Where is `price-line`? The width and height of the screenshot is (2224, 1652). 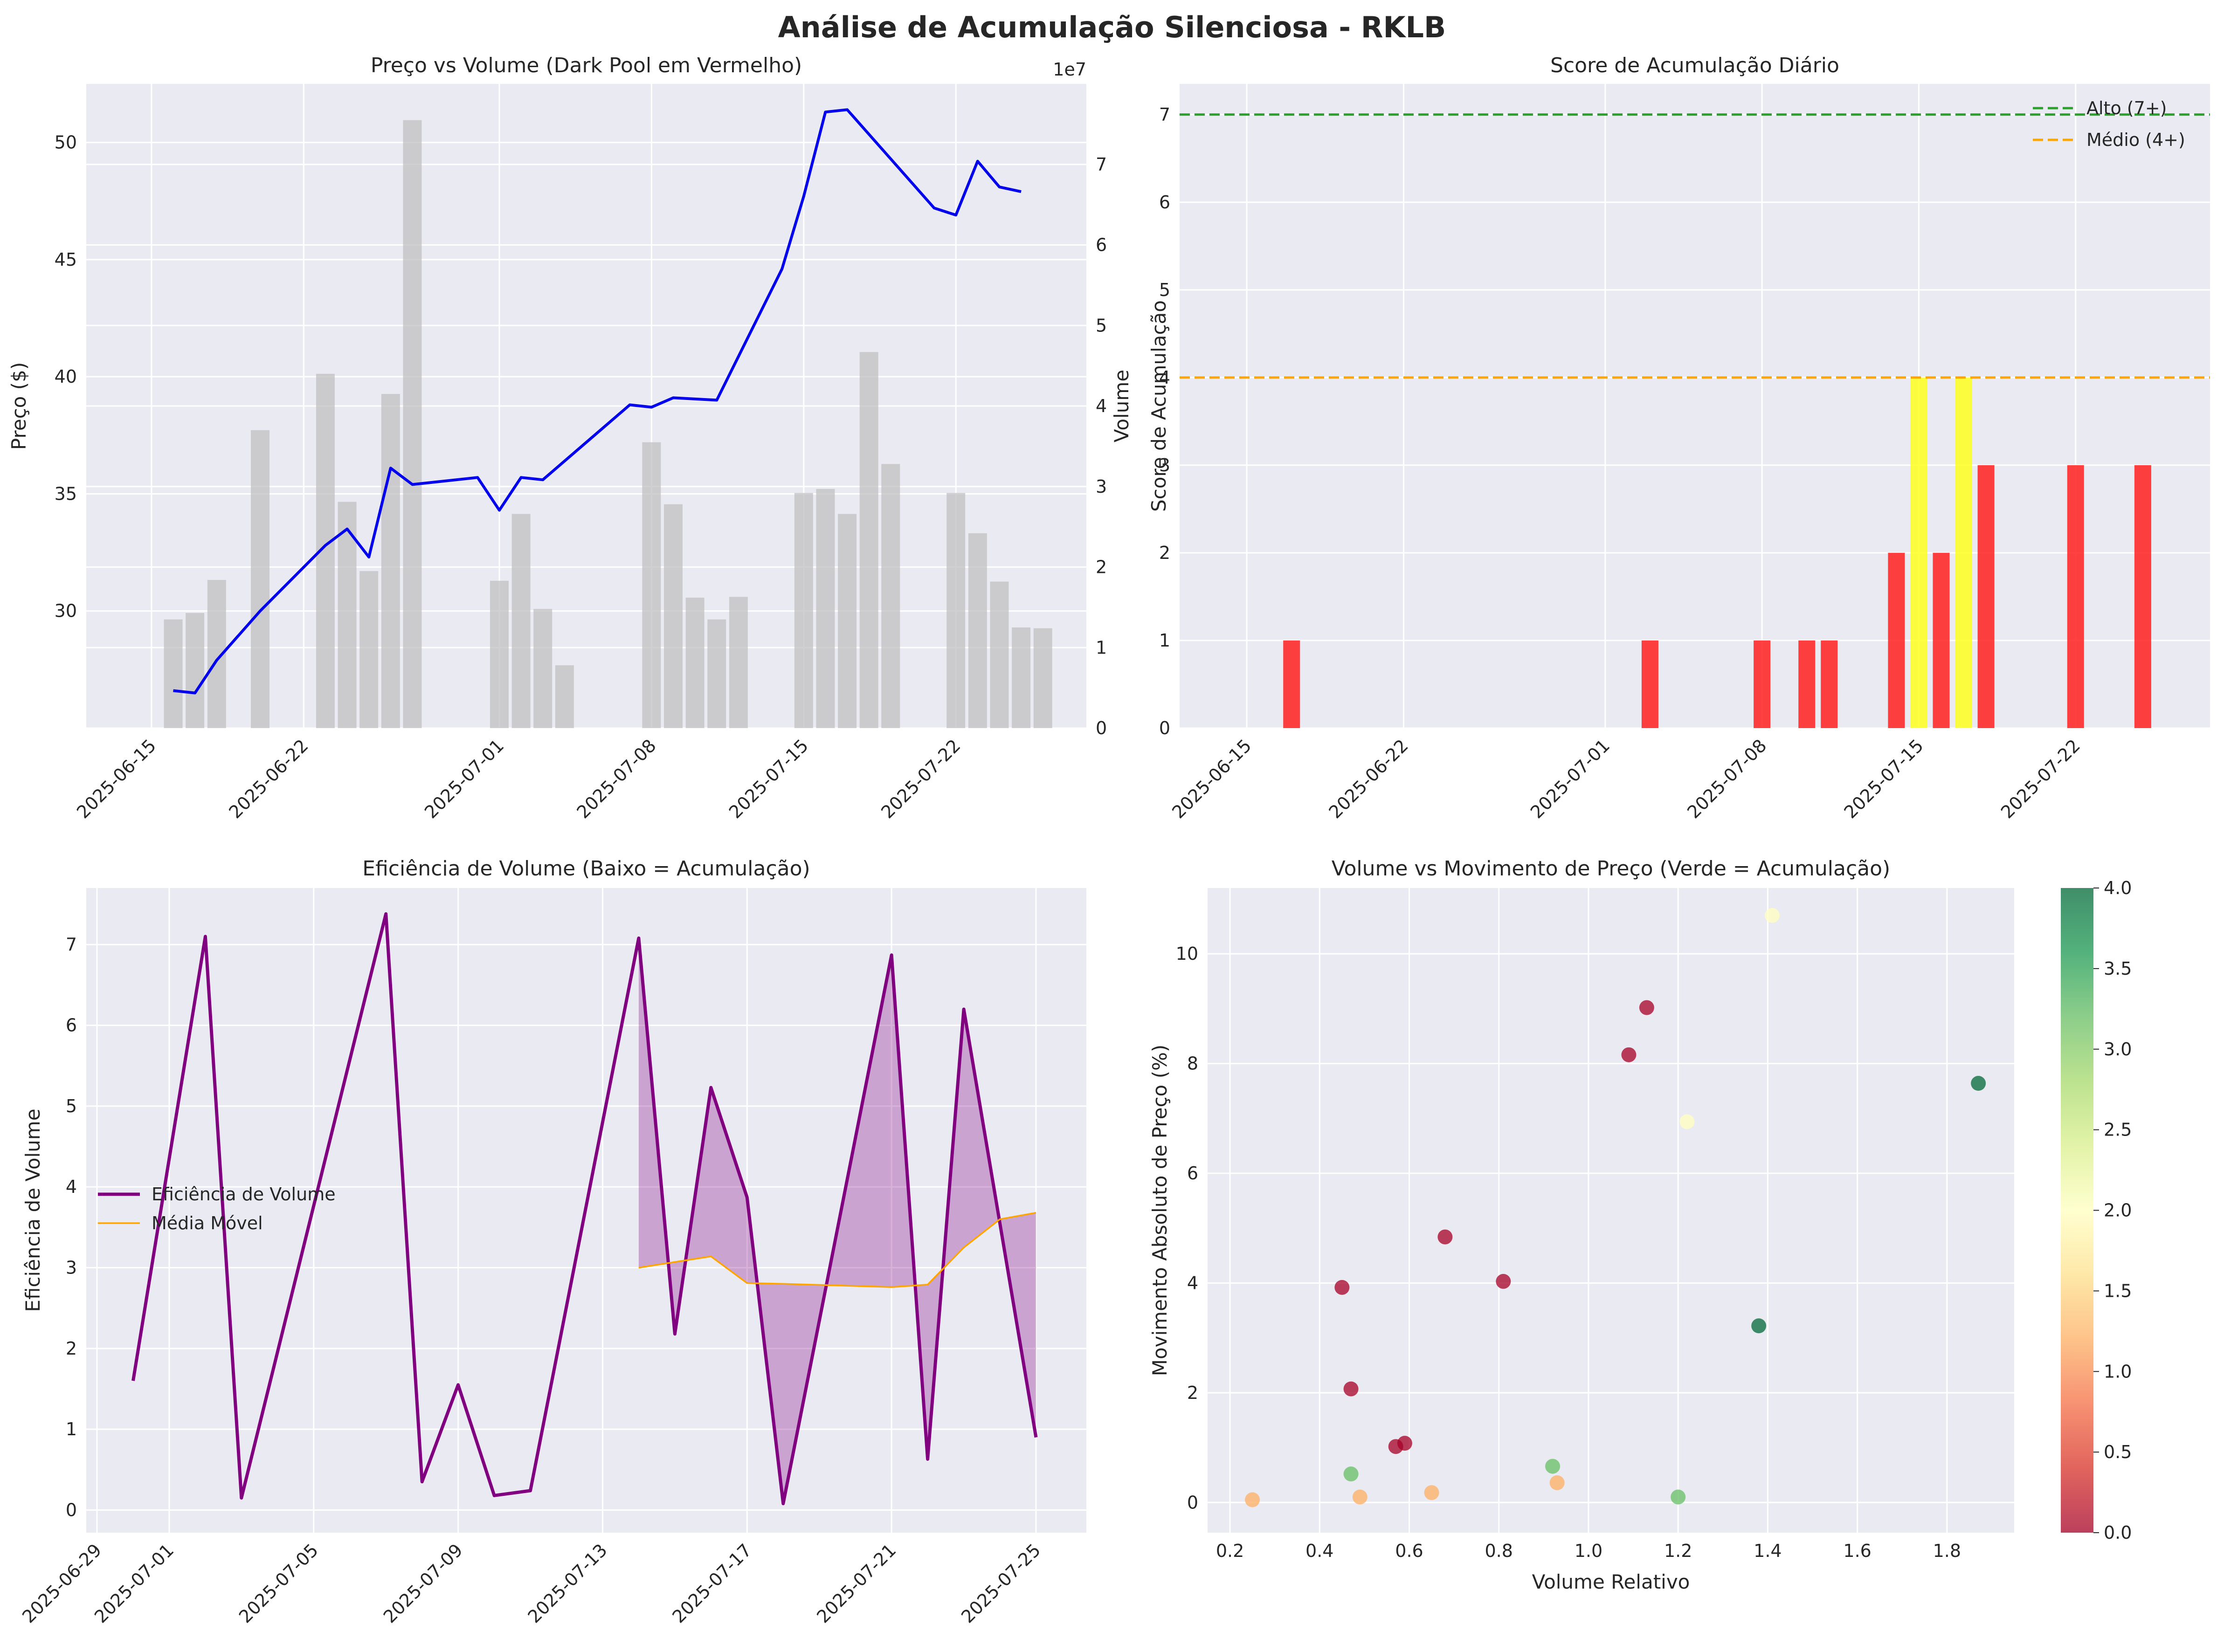
price-line is located at coordinates (597, 401).